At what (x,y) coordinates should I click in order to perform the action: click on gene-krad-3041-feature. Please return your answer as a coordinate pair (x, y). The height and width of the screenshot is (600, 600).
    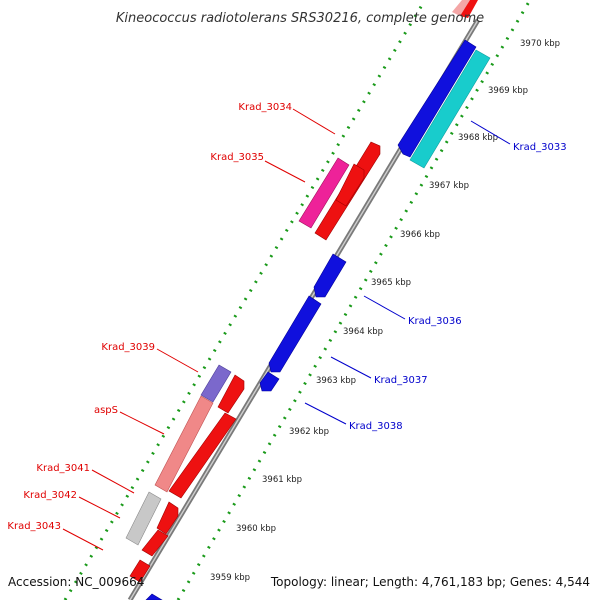
    Looking at the image, I should click on (143, 518).